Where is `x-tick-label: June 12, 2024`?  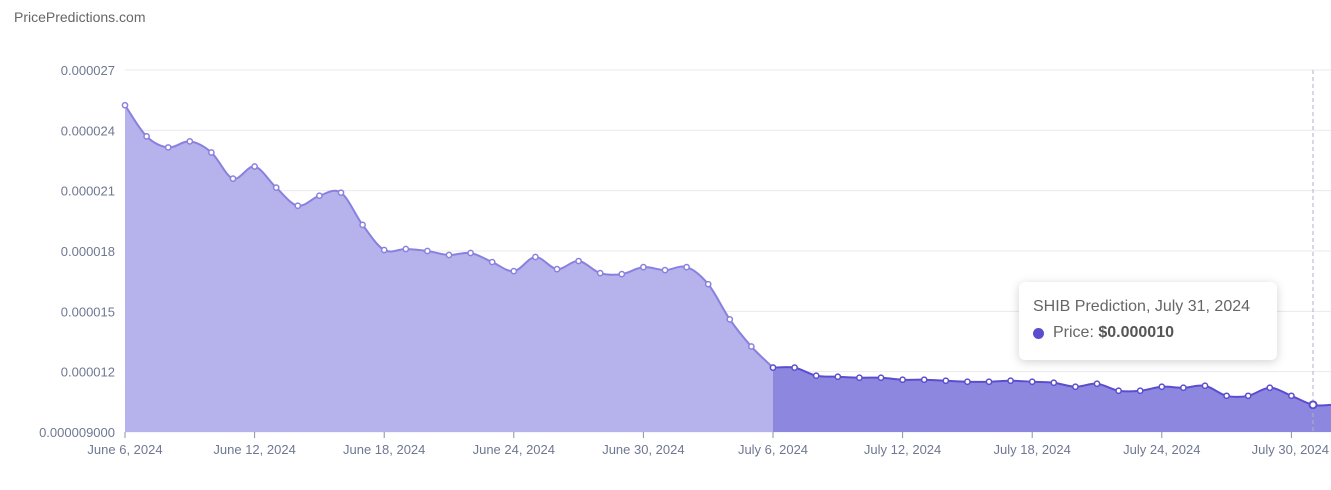
x-tick-label: June 12, 2024 is located at coordinates (254, 449).